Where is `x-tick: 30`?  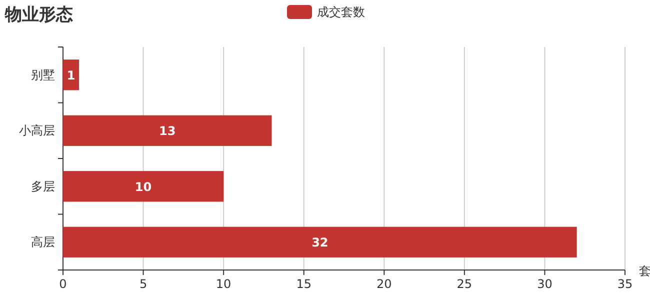
x-tick: 30 is located at coordinates (544, 284).